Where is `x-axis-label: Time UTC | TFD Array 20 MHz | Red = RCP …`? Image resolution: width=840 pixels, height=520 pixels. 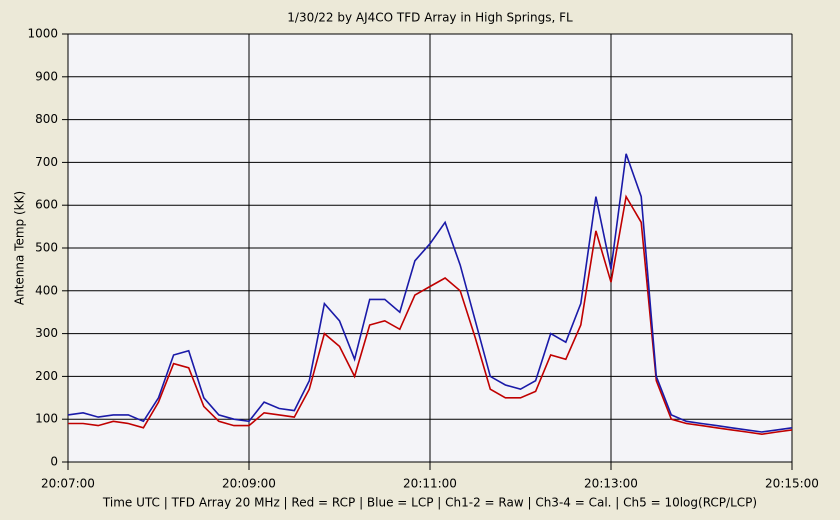
x-axis-label: Time UTC | TFD Array 20 MHz | Red = RCP … is located at coordinates (429, 503).